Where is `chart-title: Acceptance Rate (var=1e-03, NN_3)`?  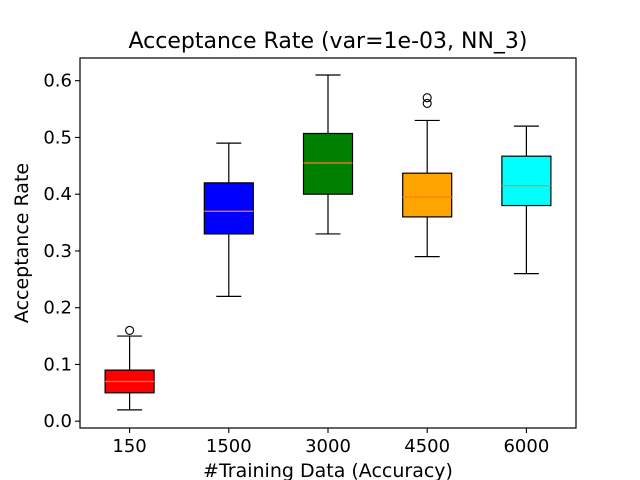
chart-title: Acceptance Rate (var=1e-03, NN_3) is located at coordinates (328, 41).